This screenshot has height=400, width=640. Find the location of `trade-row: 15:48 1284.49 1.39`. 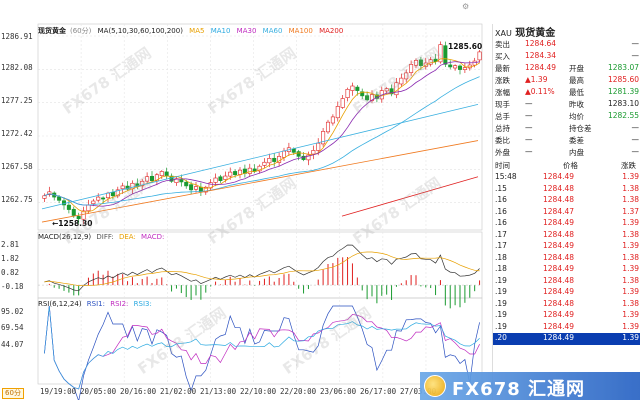

trade-row: 15:48 1284.49 1.39 is located at coordinates (566, 178).